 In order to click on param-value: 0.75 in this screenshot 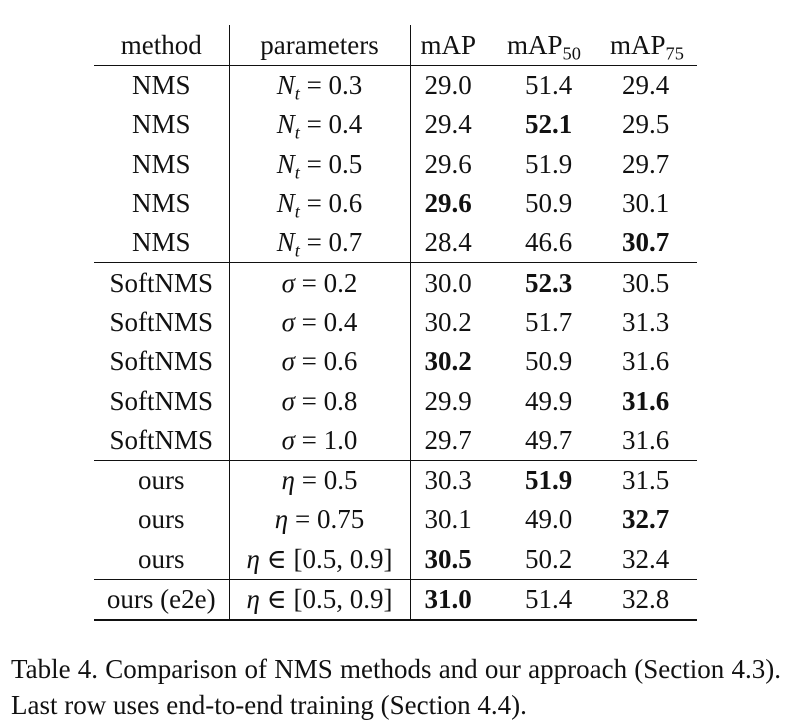, I will do `click(340, 519)`.